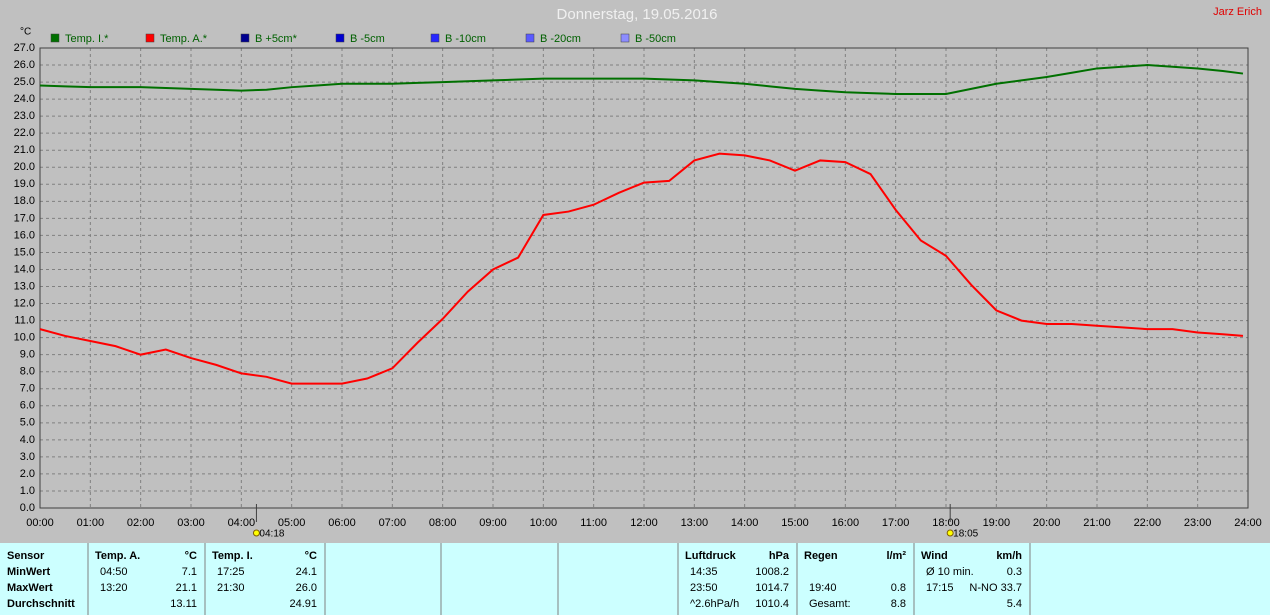  Describe the element at coordinates (695, 523) in the screenshot. I see `x-tick-label: 13:00` at that location.